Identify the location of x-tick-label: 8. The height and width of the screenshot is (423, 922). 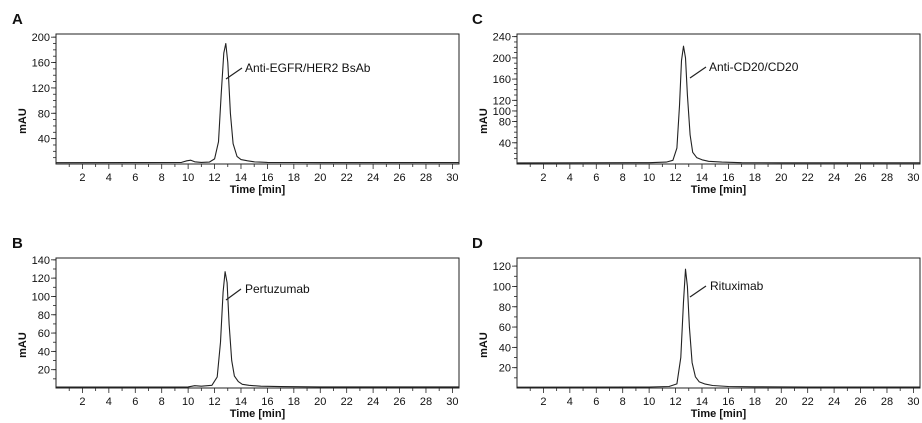
(162, 178).